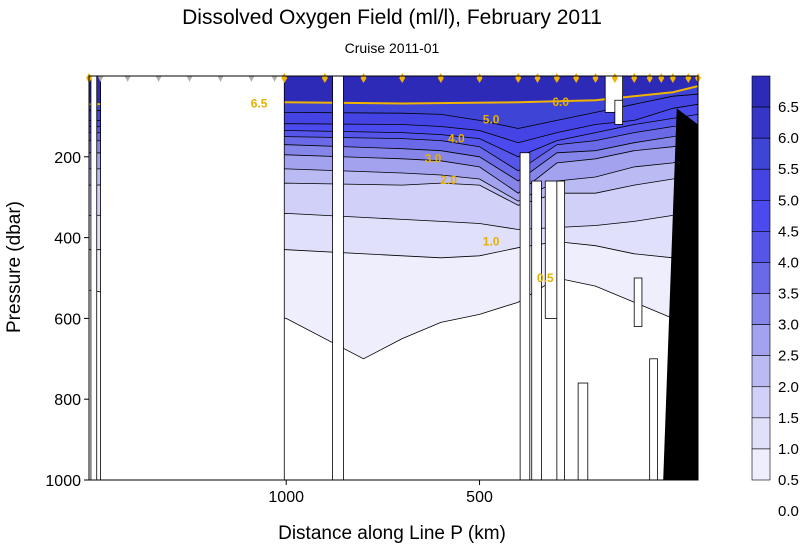  I want to click on contour-label: 6.0, so click(560, 102).